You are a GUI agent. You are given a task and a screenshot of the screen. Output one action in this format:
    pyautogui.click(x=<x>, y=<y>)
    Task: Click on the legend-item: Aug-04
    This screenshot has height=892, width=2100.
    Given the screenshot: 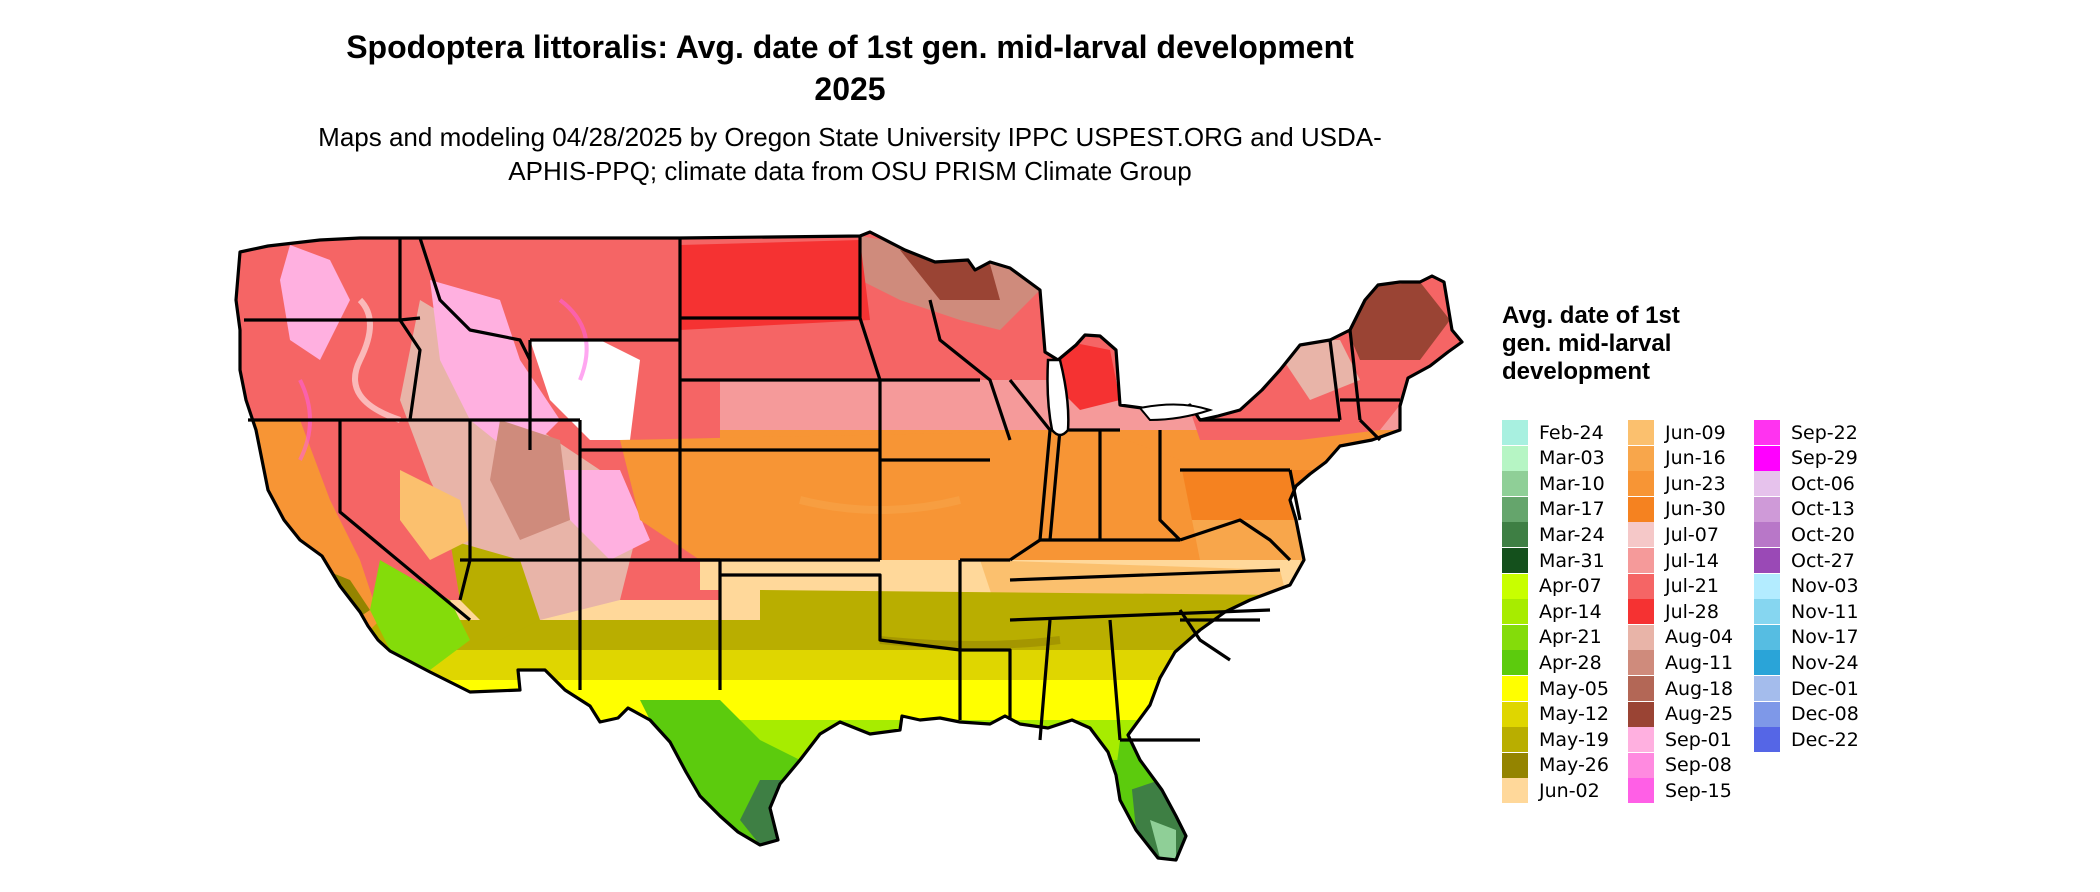 What is the action you would take?
    pyautogui.click(x=1681, y=637)
    